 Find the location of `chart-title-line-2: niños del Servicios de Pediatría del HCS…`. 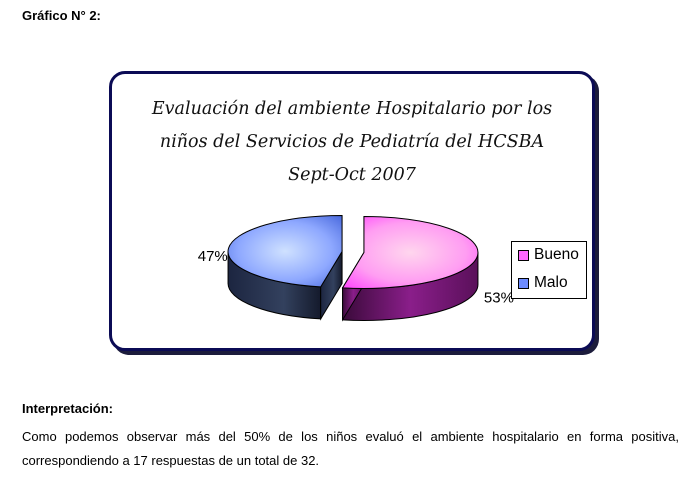

chart-title-line-2: niños del Servicios de Pediatría del HCS… is located at coordinates (352, 142).